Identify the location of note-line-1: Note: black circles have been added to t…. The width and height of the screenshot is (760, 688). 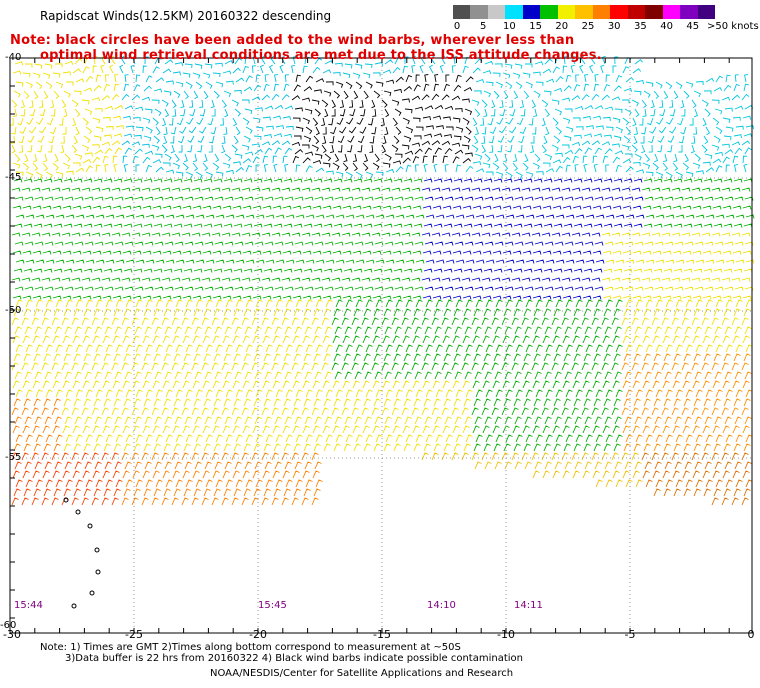
(292, 40).